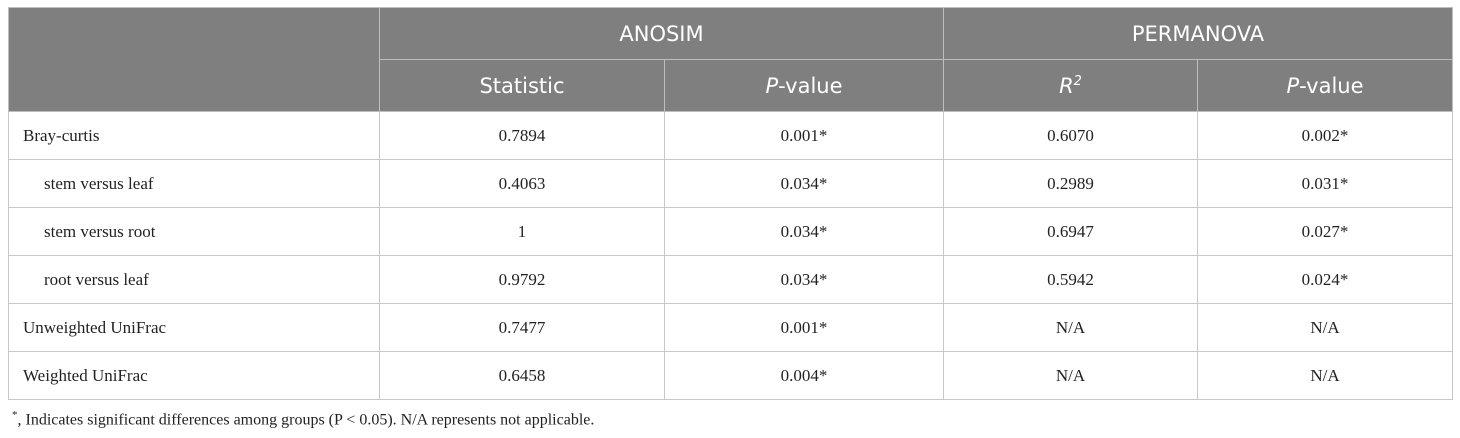 The image size is (1460, 438). Describe the element at coordinates (522, 375) in the screenshot. I see `cell: 0.6458` at that location.